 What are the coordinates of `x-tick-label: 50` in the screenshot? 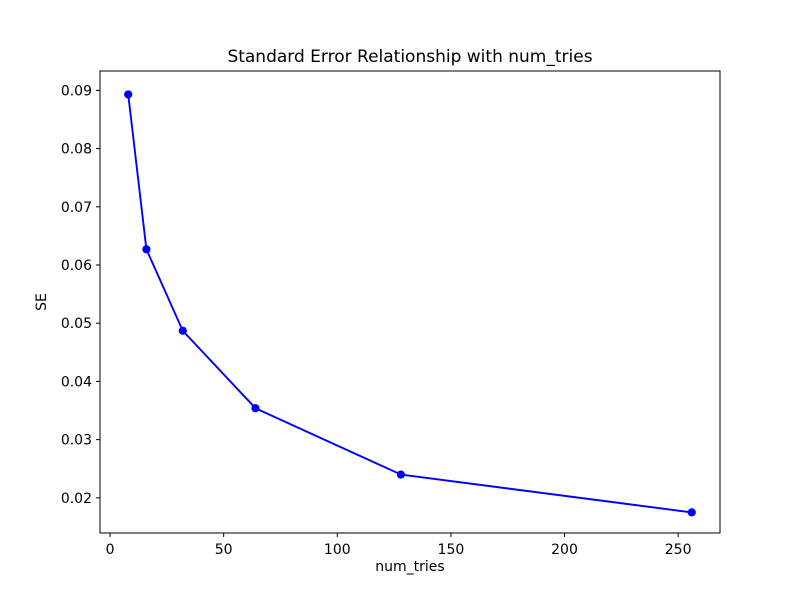 It's located at (224, 550).